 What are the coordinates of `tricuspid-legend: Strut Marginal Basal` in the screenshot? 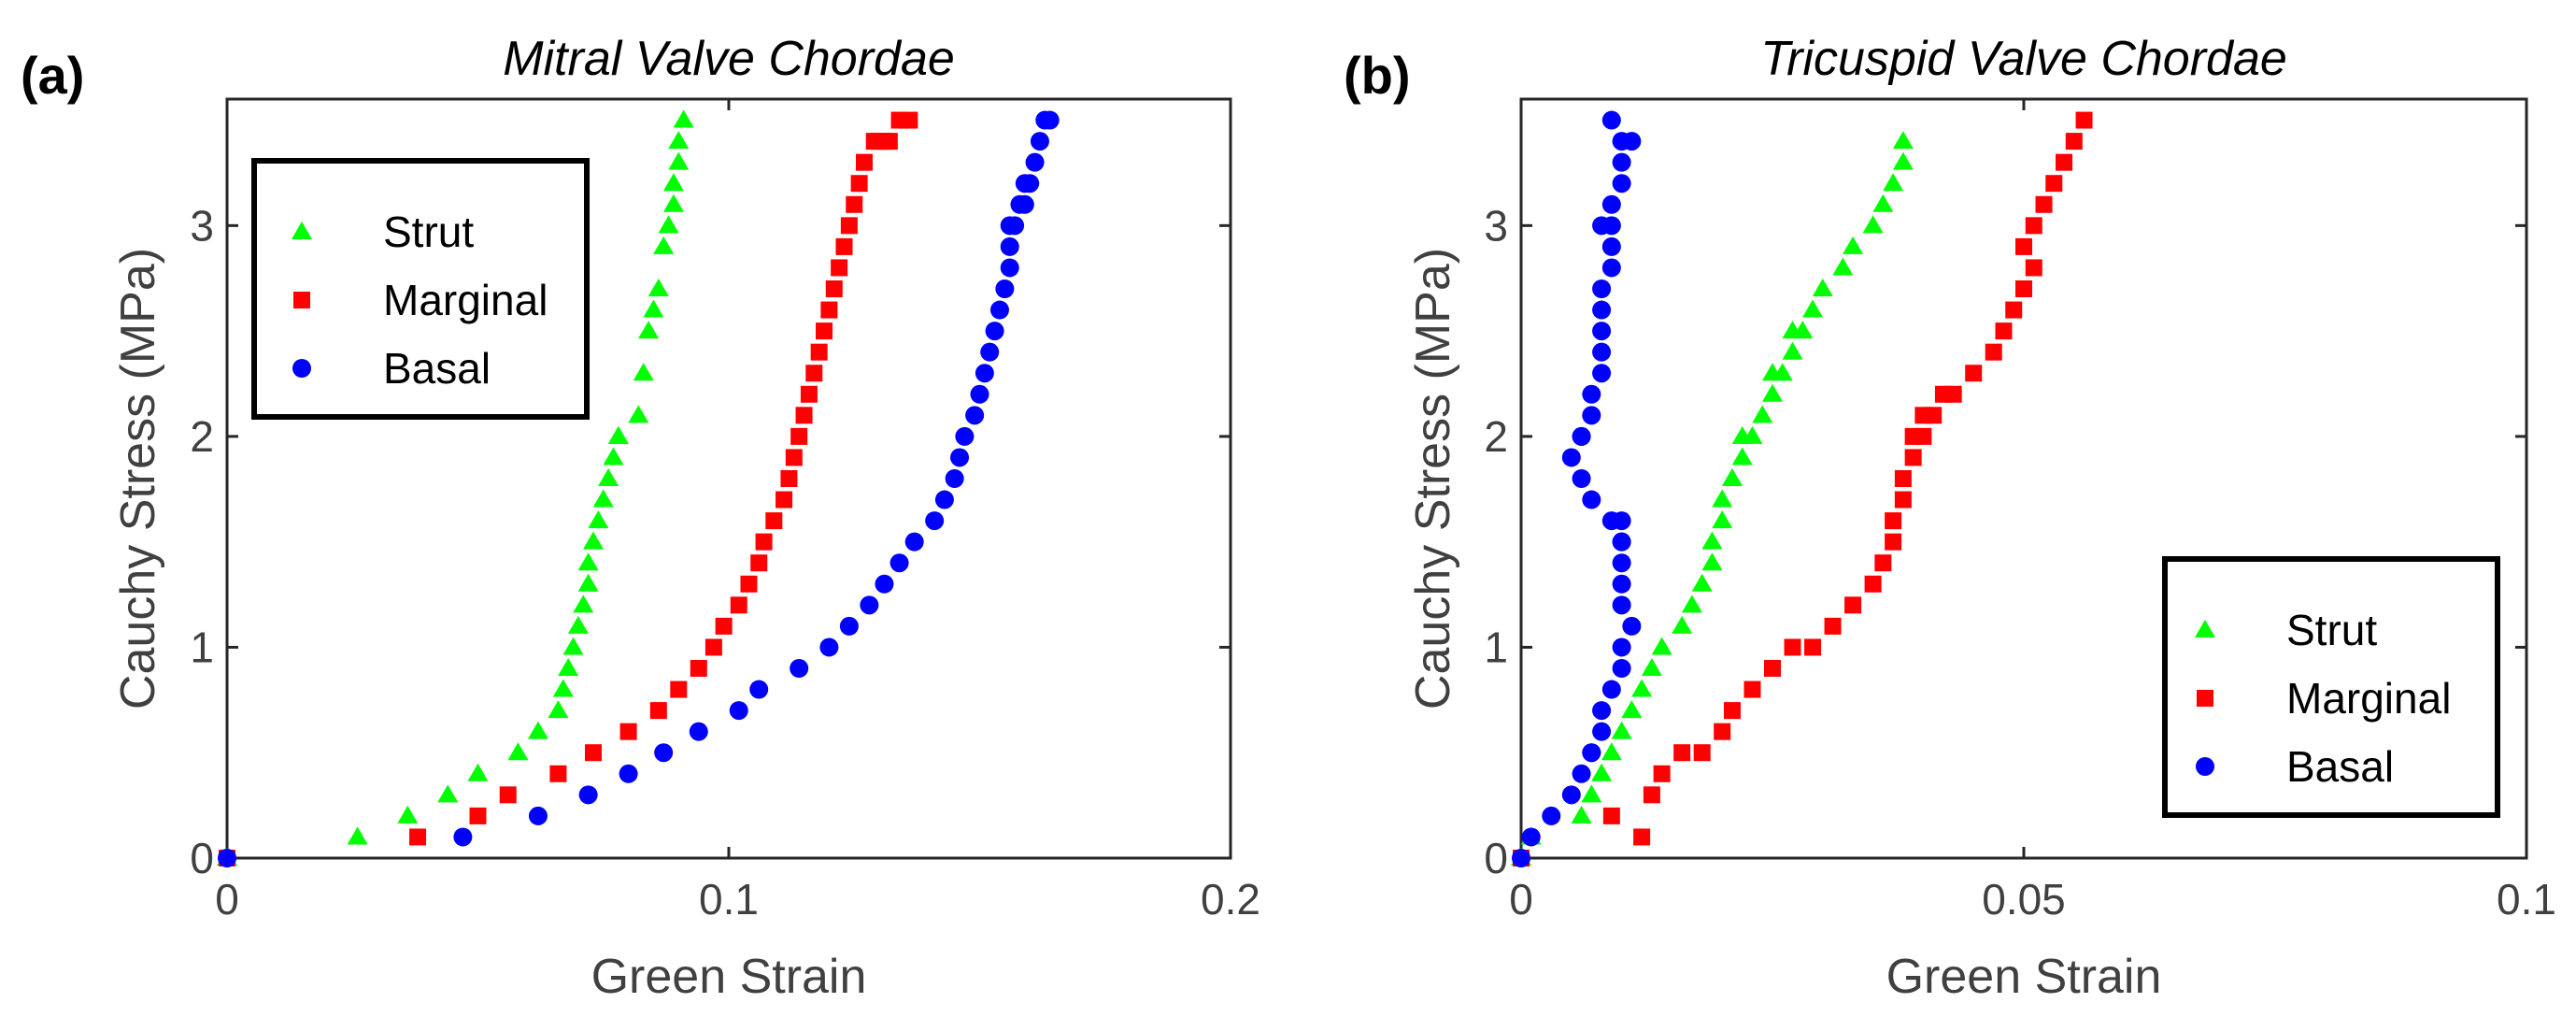 It's located at (2331, 687).